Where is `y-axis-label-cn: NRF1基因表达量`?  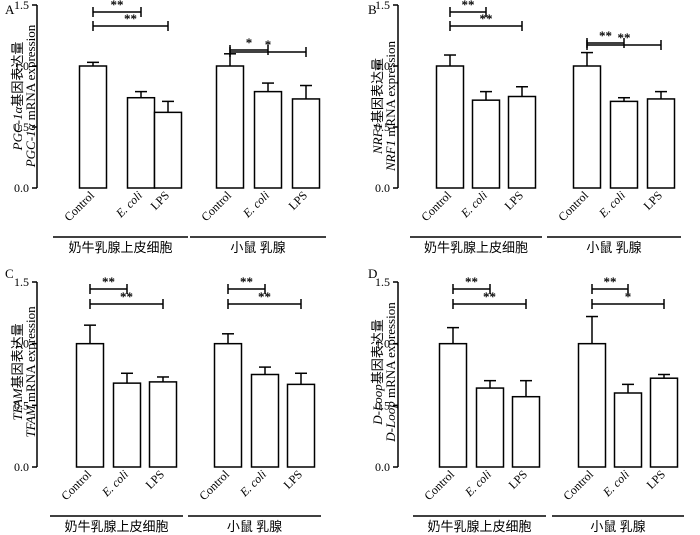
y-axis-label-cn: NRF1基因表达量 is located at coordinates (377, 106).